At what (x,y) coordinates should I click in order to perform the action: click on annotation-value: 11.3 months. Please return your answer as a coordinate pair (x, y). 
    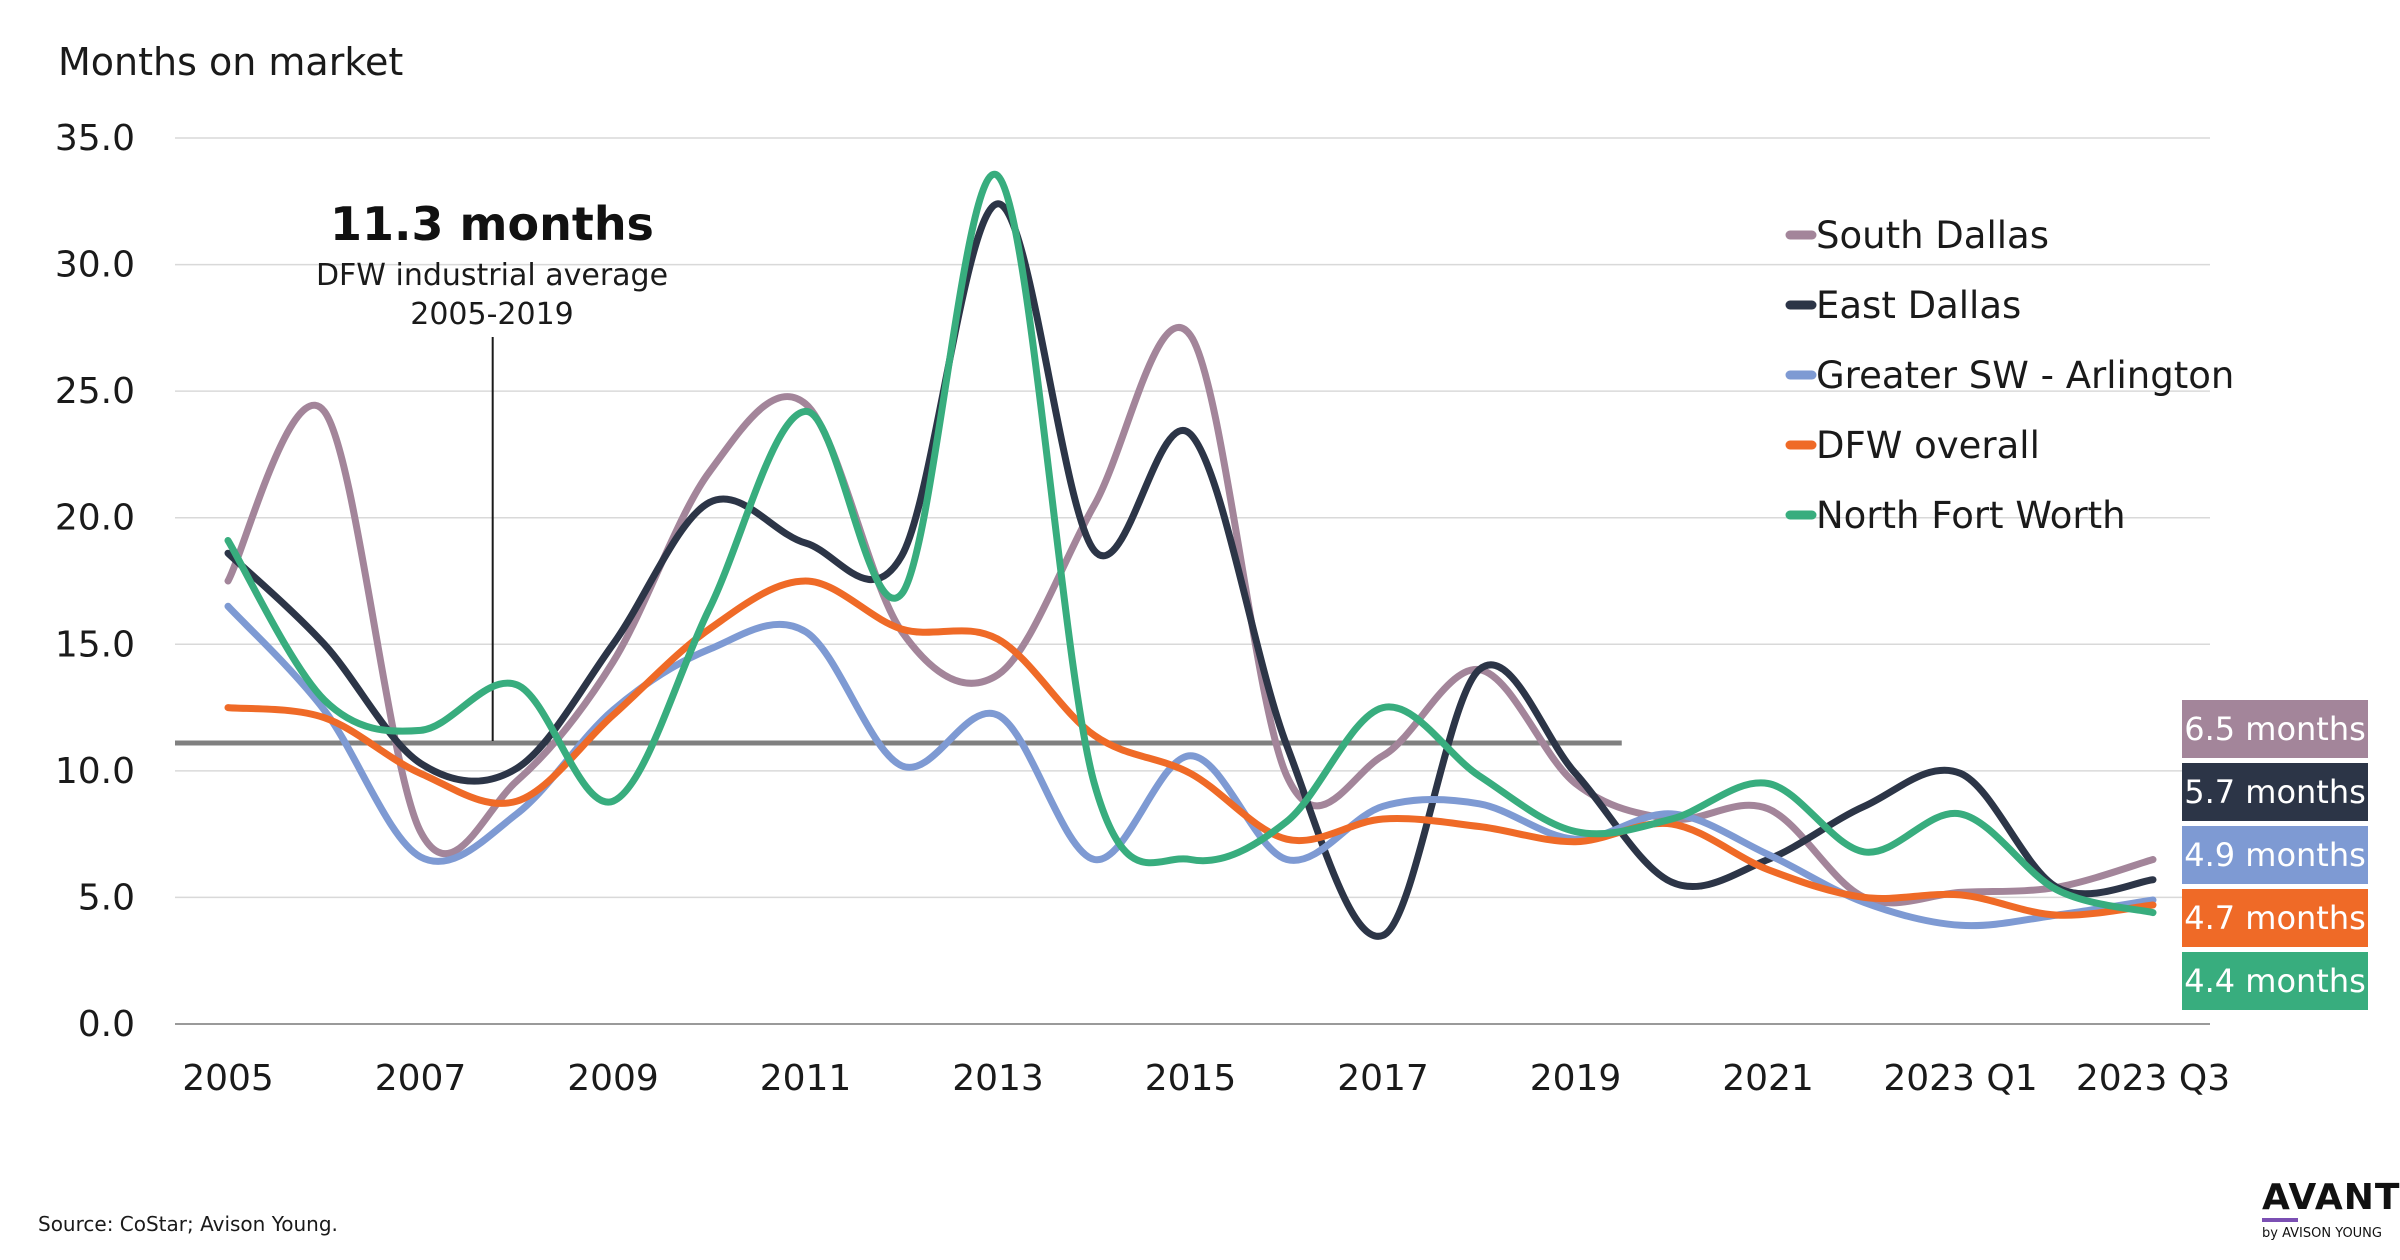
    Looking at the image, I should click on (492, 224).